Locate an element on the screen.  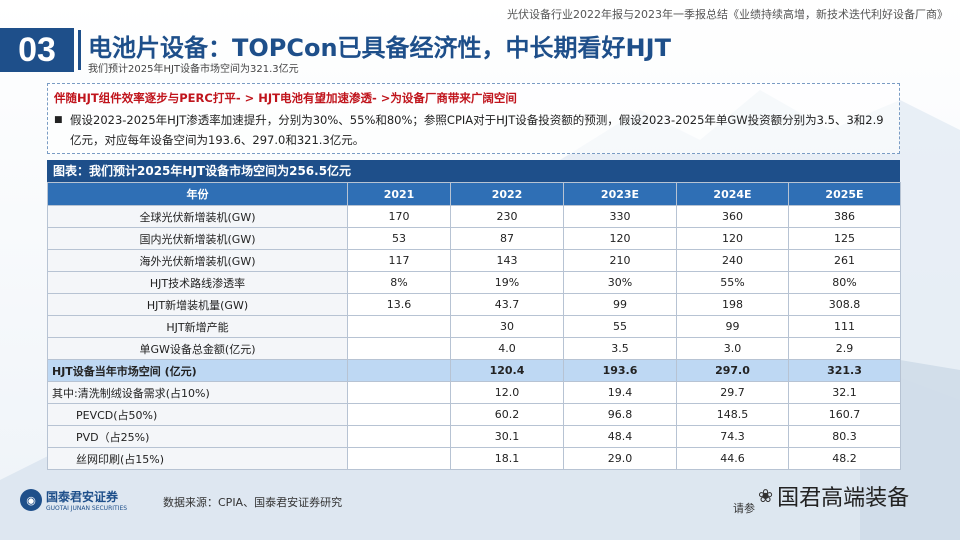
row-label: 国内光伏新增装机(GW) is located at coordinates (197, 238).